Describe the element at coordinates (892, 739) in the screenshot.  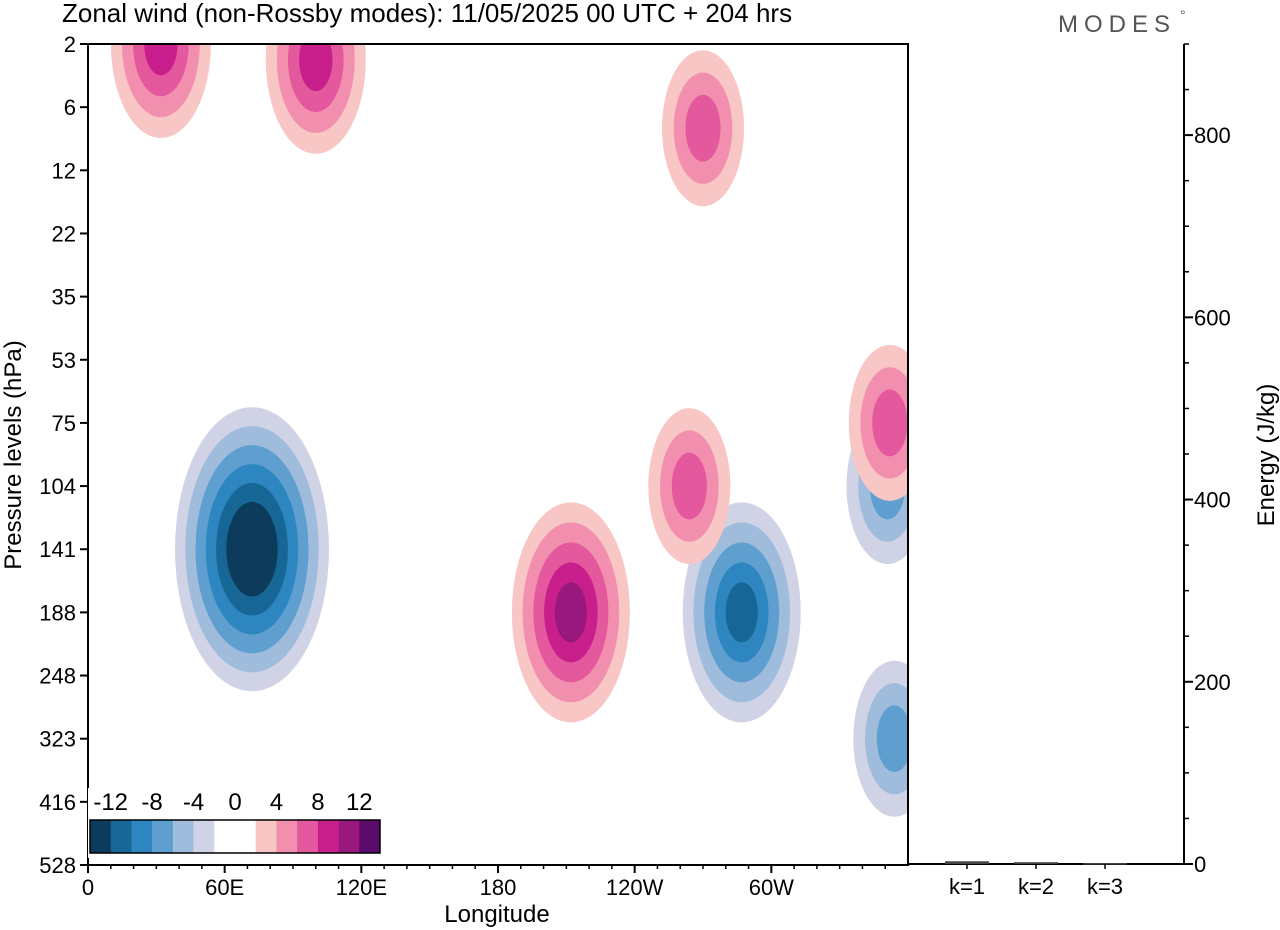
I see `contour-level--6` at that location.